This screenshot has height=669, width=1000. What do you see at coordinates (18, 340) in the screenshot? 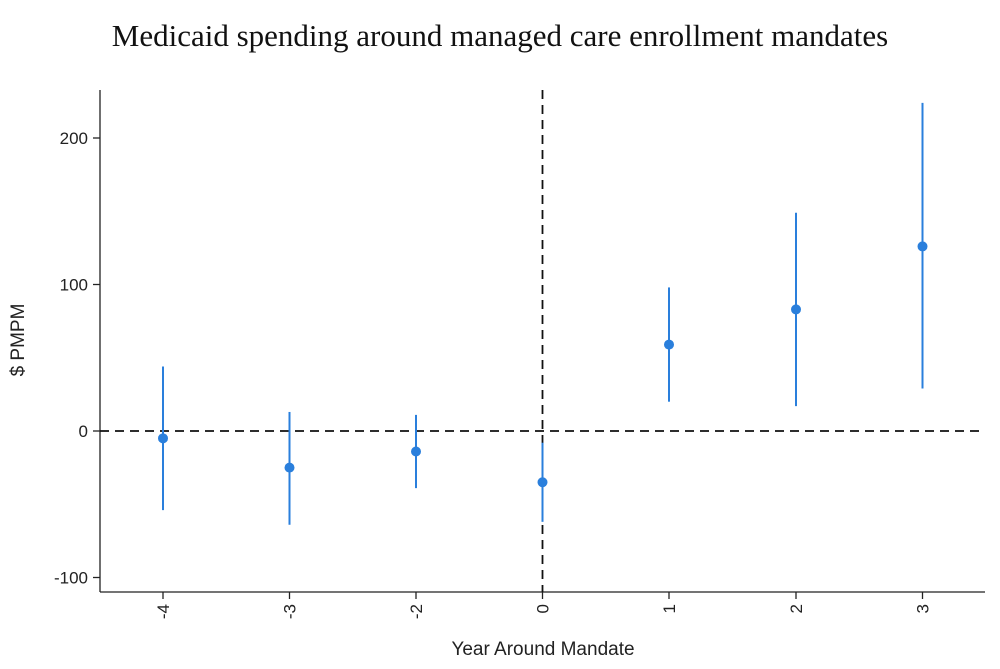
I see `y-axis-label: $ PMPM` at bounding box center [18, 340].